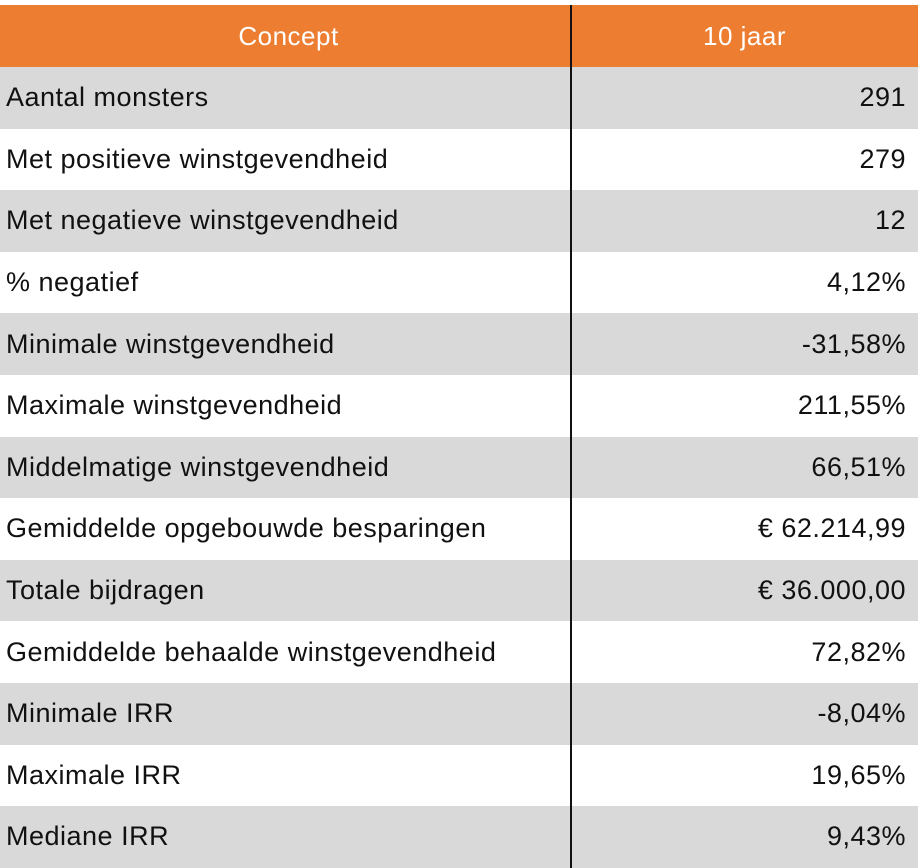 The width and height of the screenshot is (922, 868). What do you see at coordinates (890, 220) in the screenshot?
I see `value-cell: 12` at bounding box center [890, 220].